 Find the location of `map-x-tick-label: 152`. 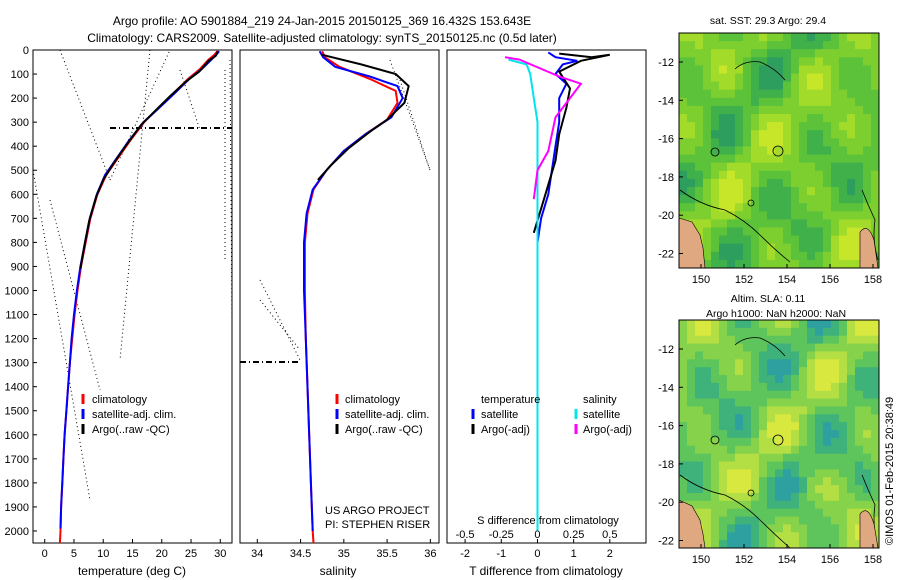

map-x-tick-label: 152 is located at coordinates (744, 280).